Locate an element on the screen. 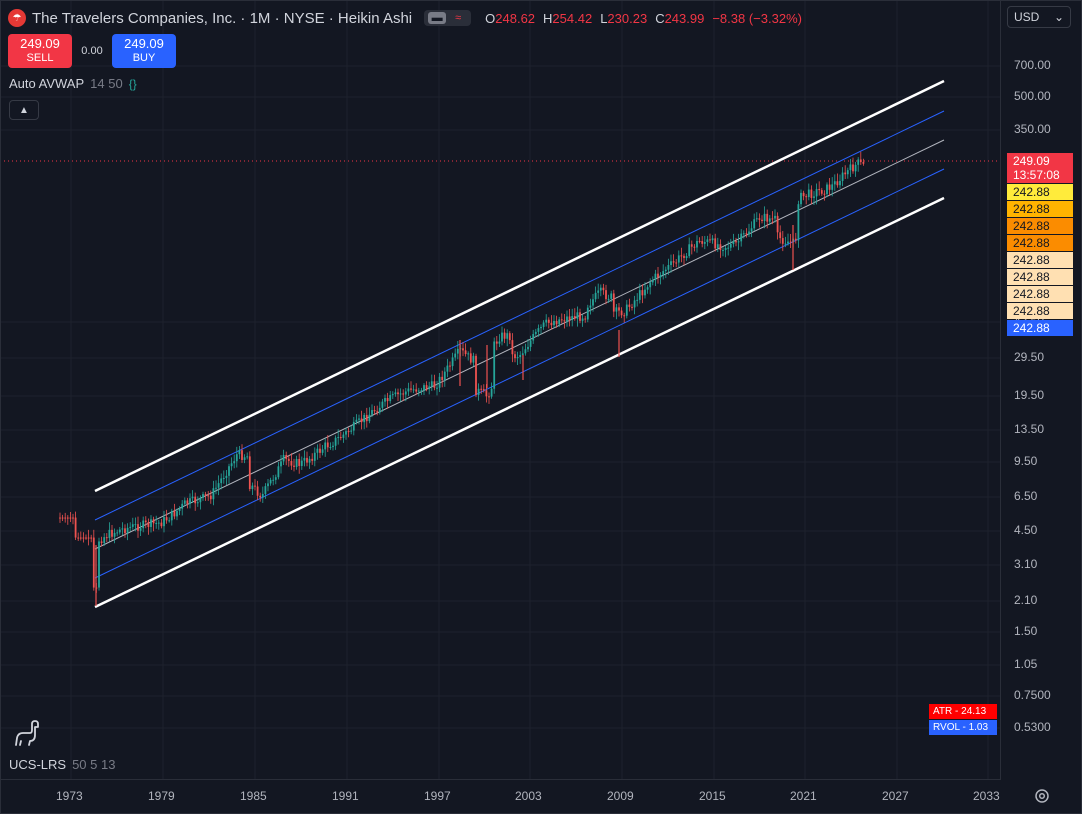 This screenshot has width=1082, height=814. time-tick-label: 2009 is located at coordinates (620, 796).